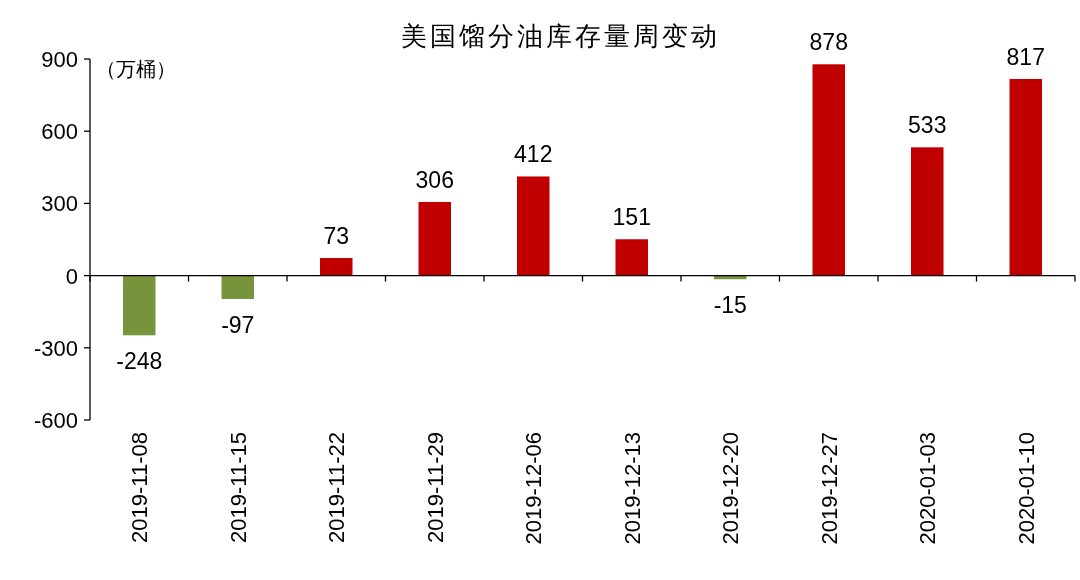  What do you see at coordinates (1025, 56) in the screenshot?
I see `data-label: 817` at bounding box center [1025, 56].